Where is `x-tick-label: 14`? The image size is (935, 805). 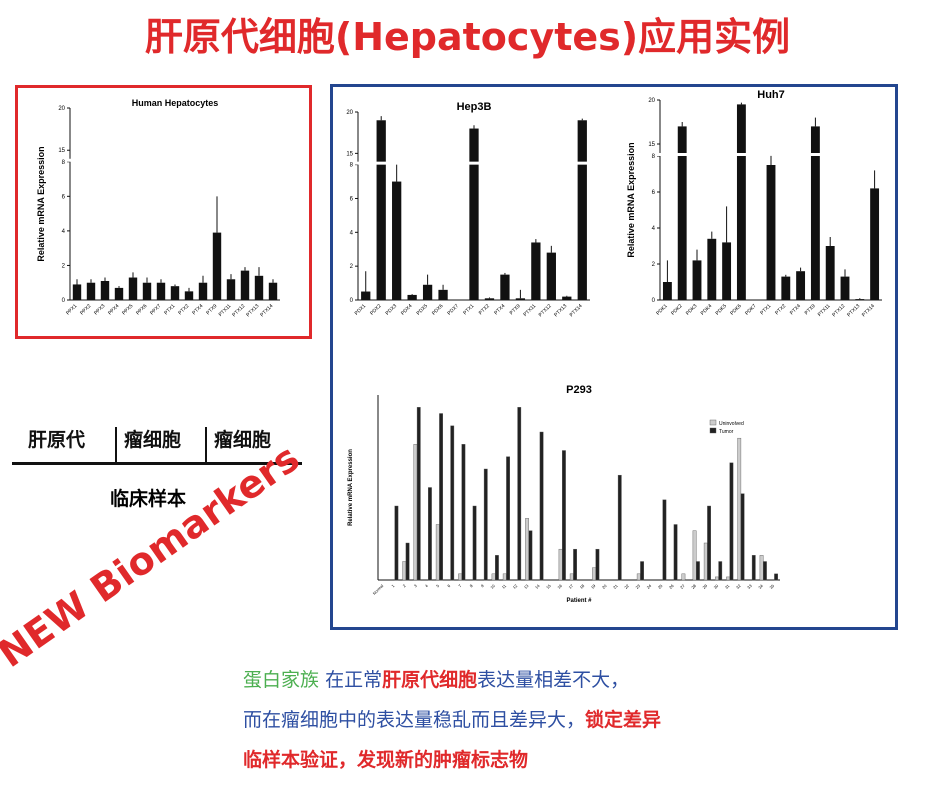 x-tick-label: 14 is located at coordinates (537, 586).